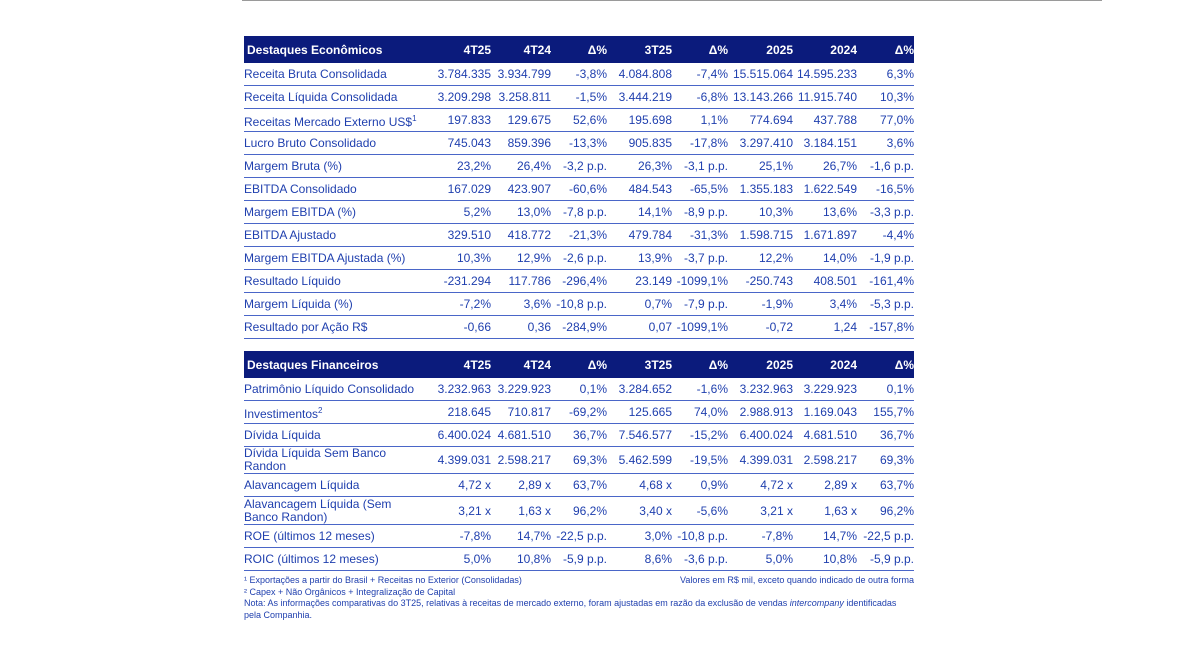 Image resolution: width=1186 pixels, height=662 pixels. Describe the element at coordinates (639, 212) in the screenshot. I see `cell-value: 14,1%` at that location.